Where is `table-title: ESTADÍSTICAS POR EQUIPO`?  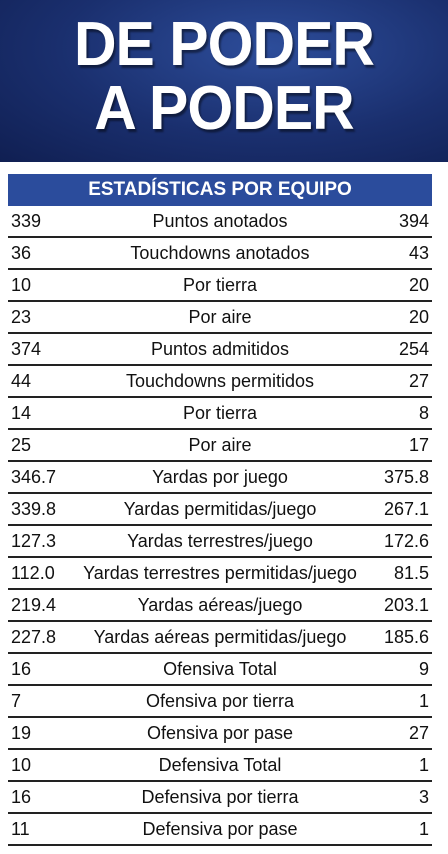
table-title: ESTADÍSTICAS POR EQUIPO is located at coordinates (220, 190).